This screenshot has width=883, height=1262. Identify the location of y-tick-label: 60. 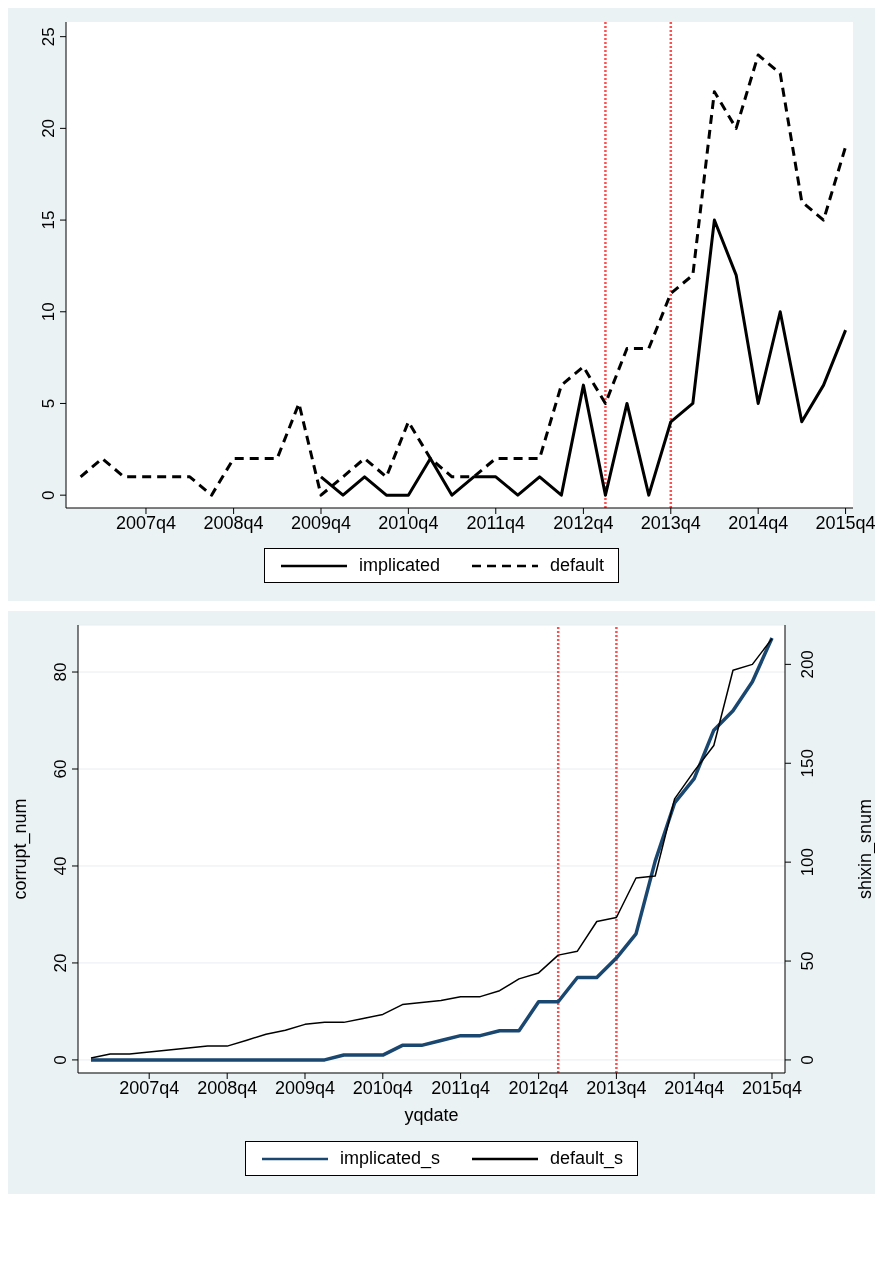
(60, 769).